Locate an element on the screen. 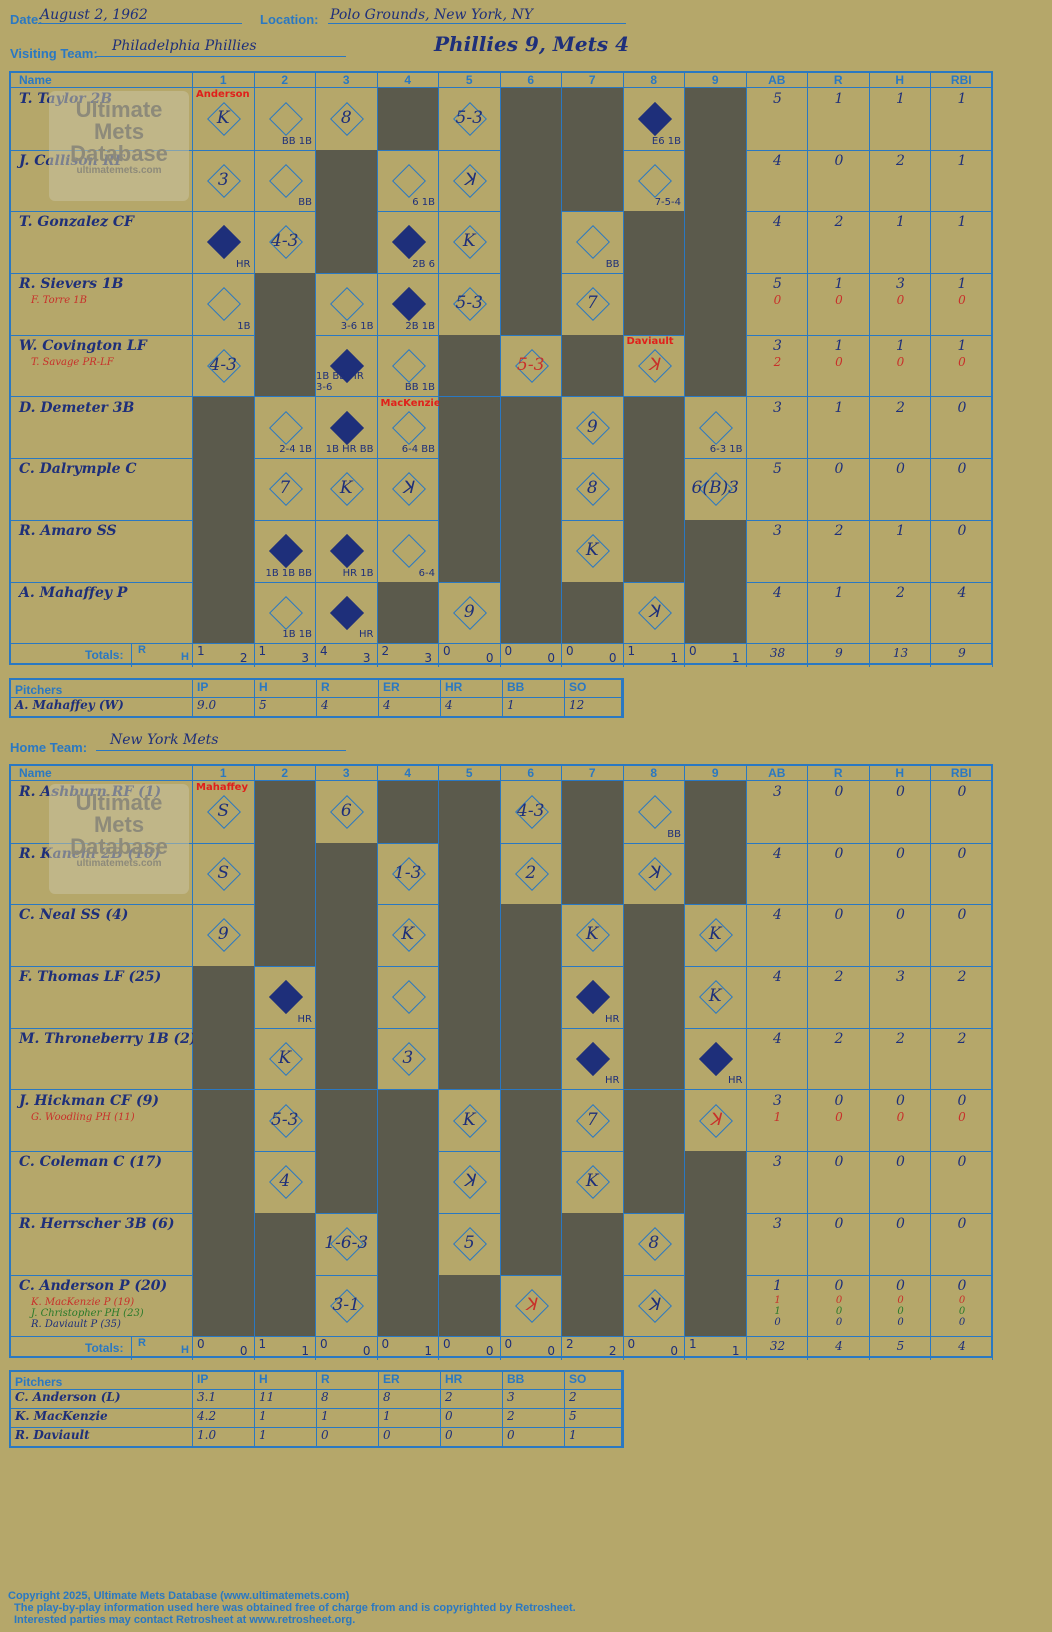  stat-total-cell is located at coordinates (777, 655).